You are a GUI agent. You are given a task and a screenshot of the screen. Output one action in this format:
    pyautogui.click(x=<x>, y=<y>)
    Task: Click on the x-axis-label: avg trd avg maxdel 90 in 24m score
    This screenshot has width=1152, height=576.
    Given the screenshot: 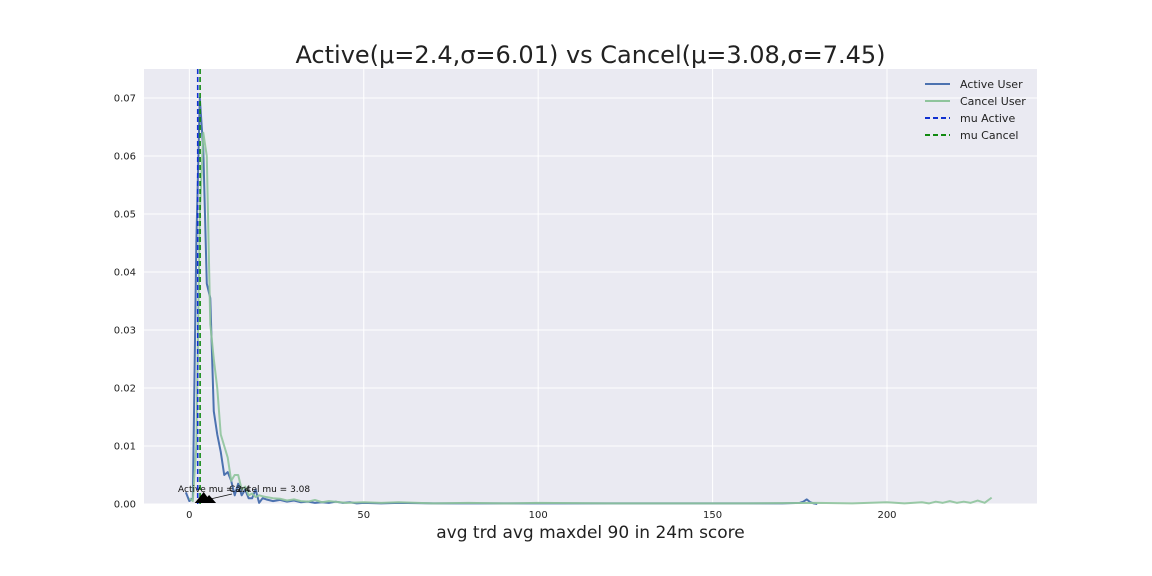 What is the action you would take?
    pyautogui.click(x=590, y=533)
    